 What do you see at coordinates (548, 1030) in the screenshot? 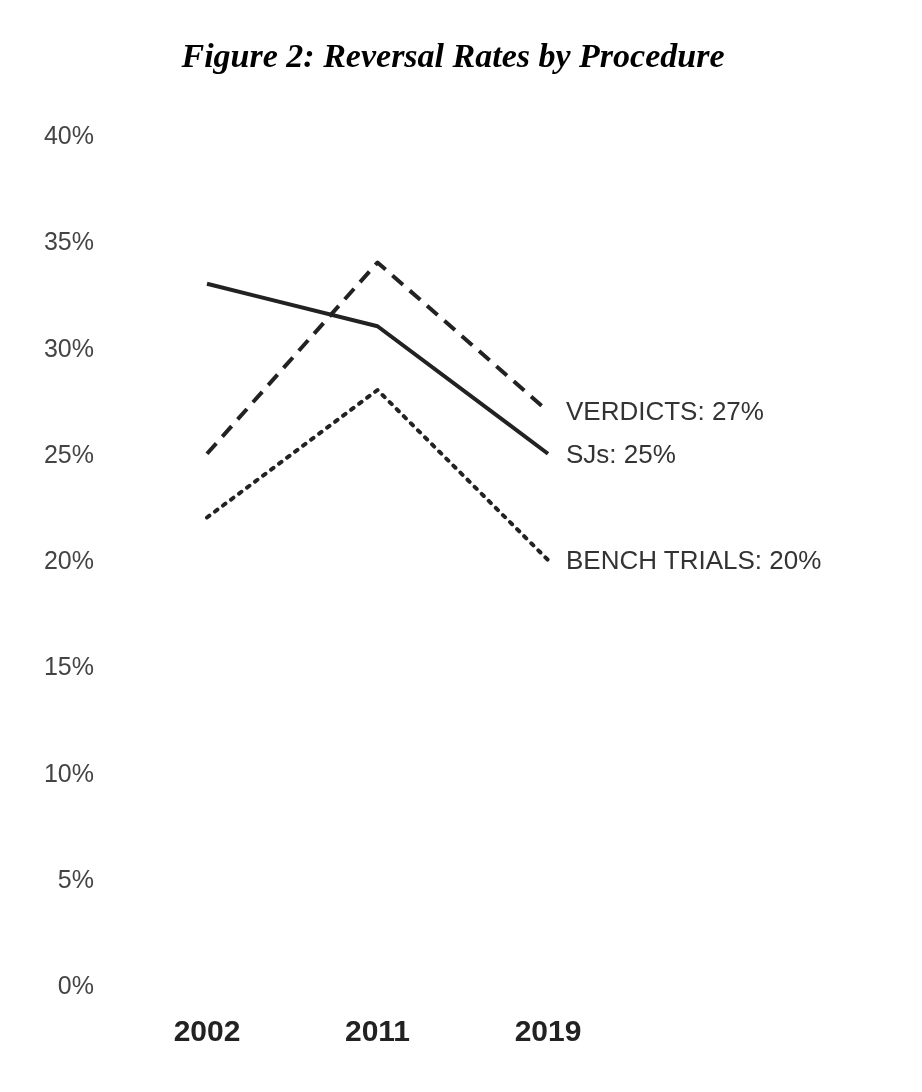
I see `x-tick-label: 2019` at bounding box center [548, 1030].